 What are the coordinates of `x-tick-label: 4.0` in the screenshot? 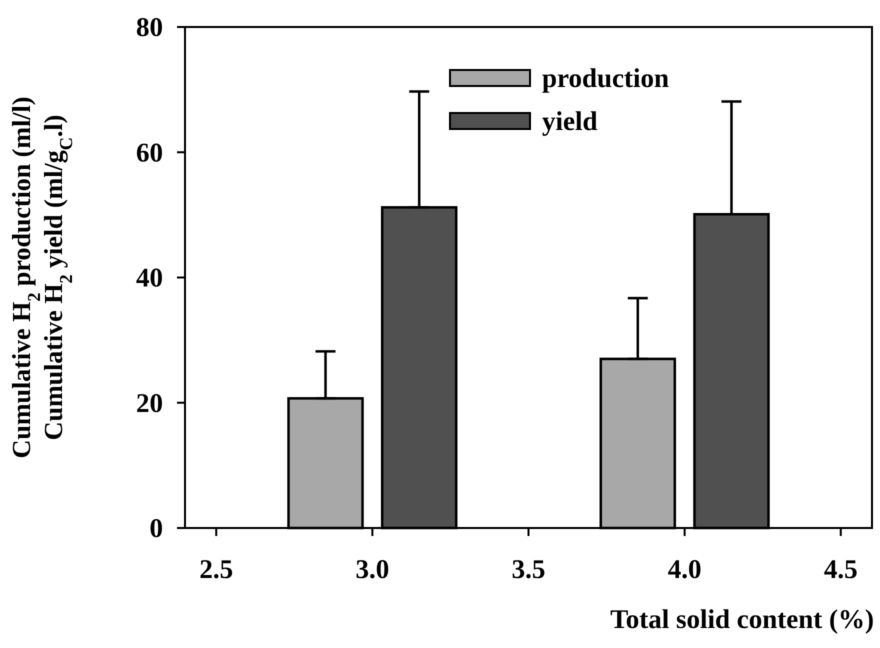 It's located at (685, 569).